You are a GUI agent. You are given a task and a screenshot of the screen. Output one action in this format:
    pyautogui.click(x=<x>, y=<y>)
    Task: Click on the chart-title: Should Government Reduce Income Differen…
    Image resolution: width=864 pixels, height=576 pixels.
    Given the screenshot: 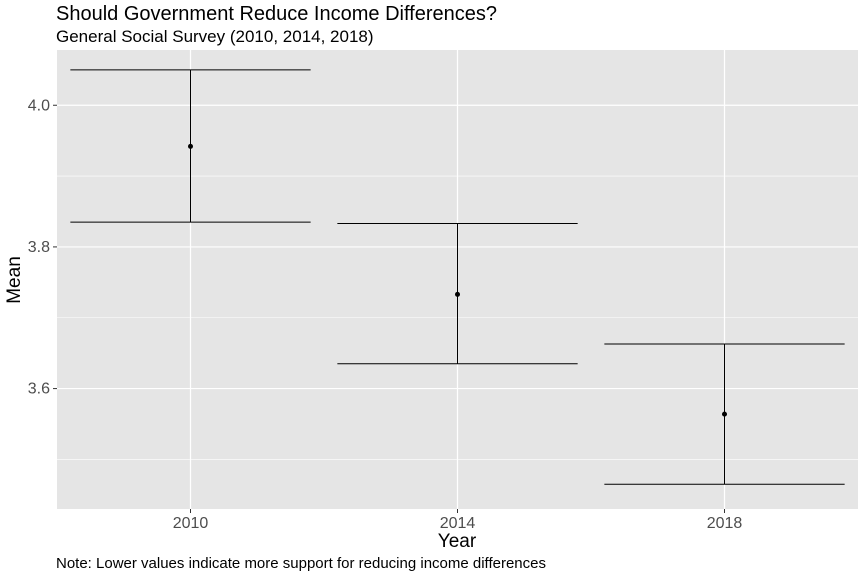 What is the action you would take?
    pyautogui.click(x=276, y=14)
    